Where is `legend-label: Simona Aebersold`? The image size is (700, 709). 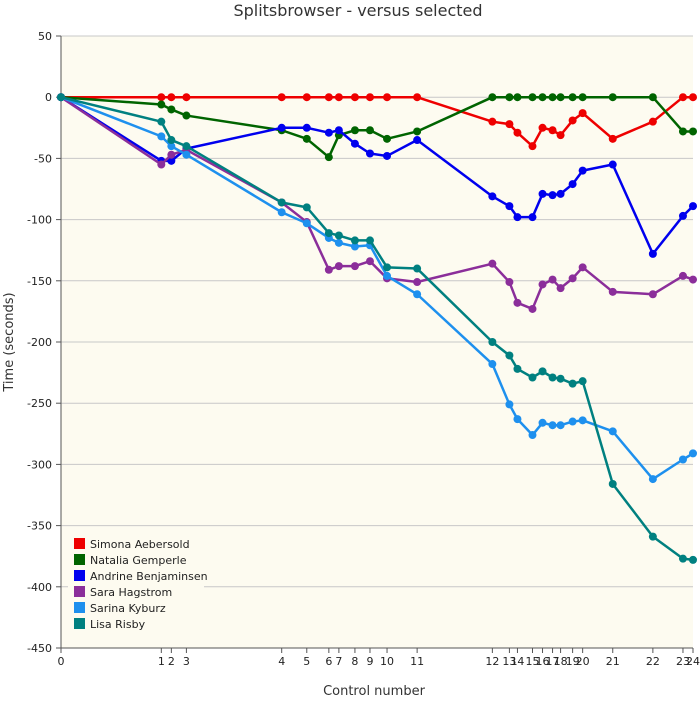
legend-label: Simona Aebersold is located at coordinates (140, 544).